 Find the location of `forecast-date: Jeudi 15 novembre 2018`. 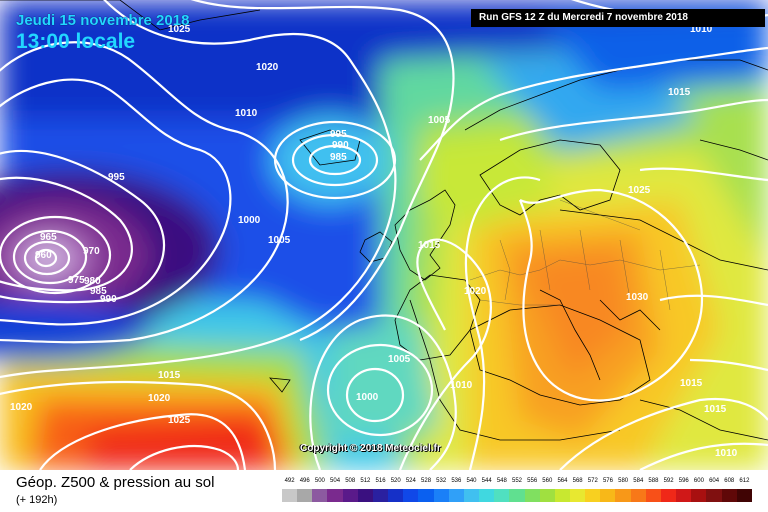

forecast-date: Jeudi 15 novembre 2018 is located at coordinates (103, 20).